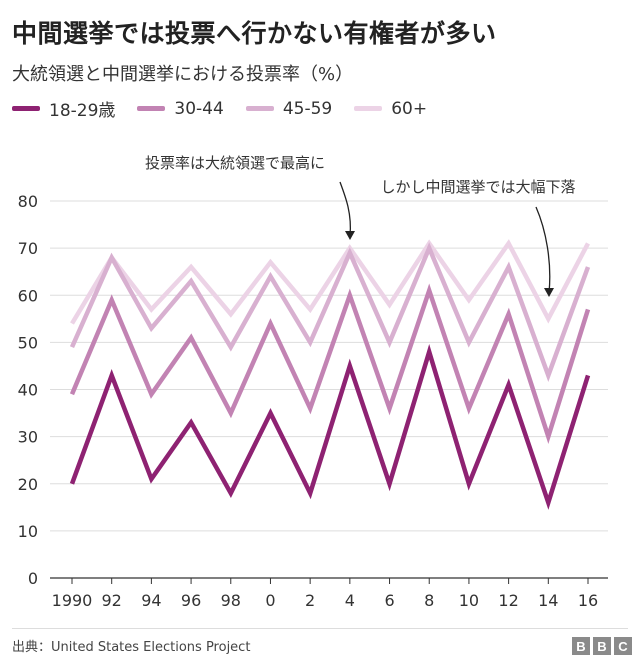 This screenshot has width=640, height=661. I want to click on source-note: 出典：United States Elections Project, so click(131, 647).